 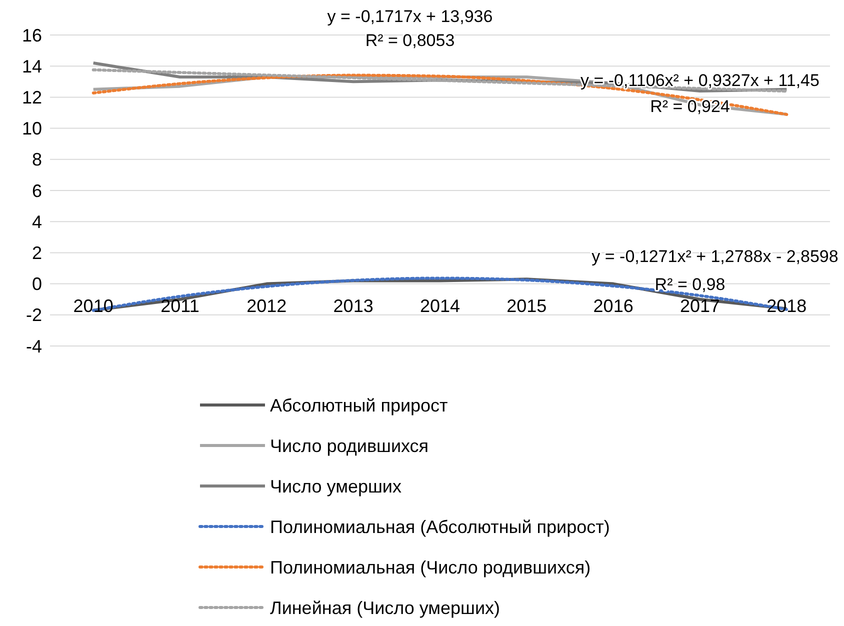 What do you see at coordinates (34, 346) in the screenshot?
I see `y-tick-label: -4` at bounding box center [34, 346].